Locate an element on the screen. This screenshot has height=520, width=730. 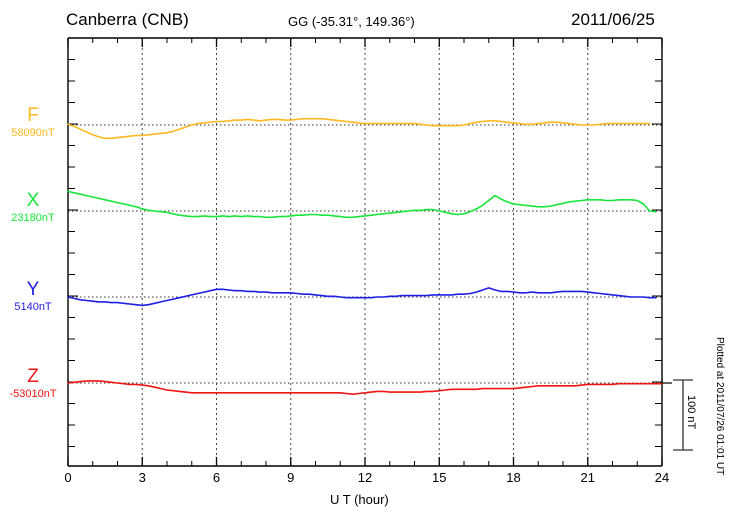
component-label-z: Z -53010nT is located at coordinates (33, 383).